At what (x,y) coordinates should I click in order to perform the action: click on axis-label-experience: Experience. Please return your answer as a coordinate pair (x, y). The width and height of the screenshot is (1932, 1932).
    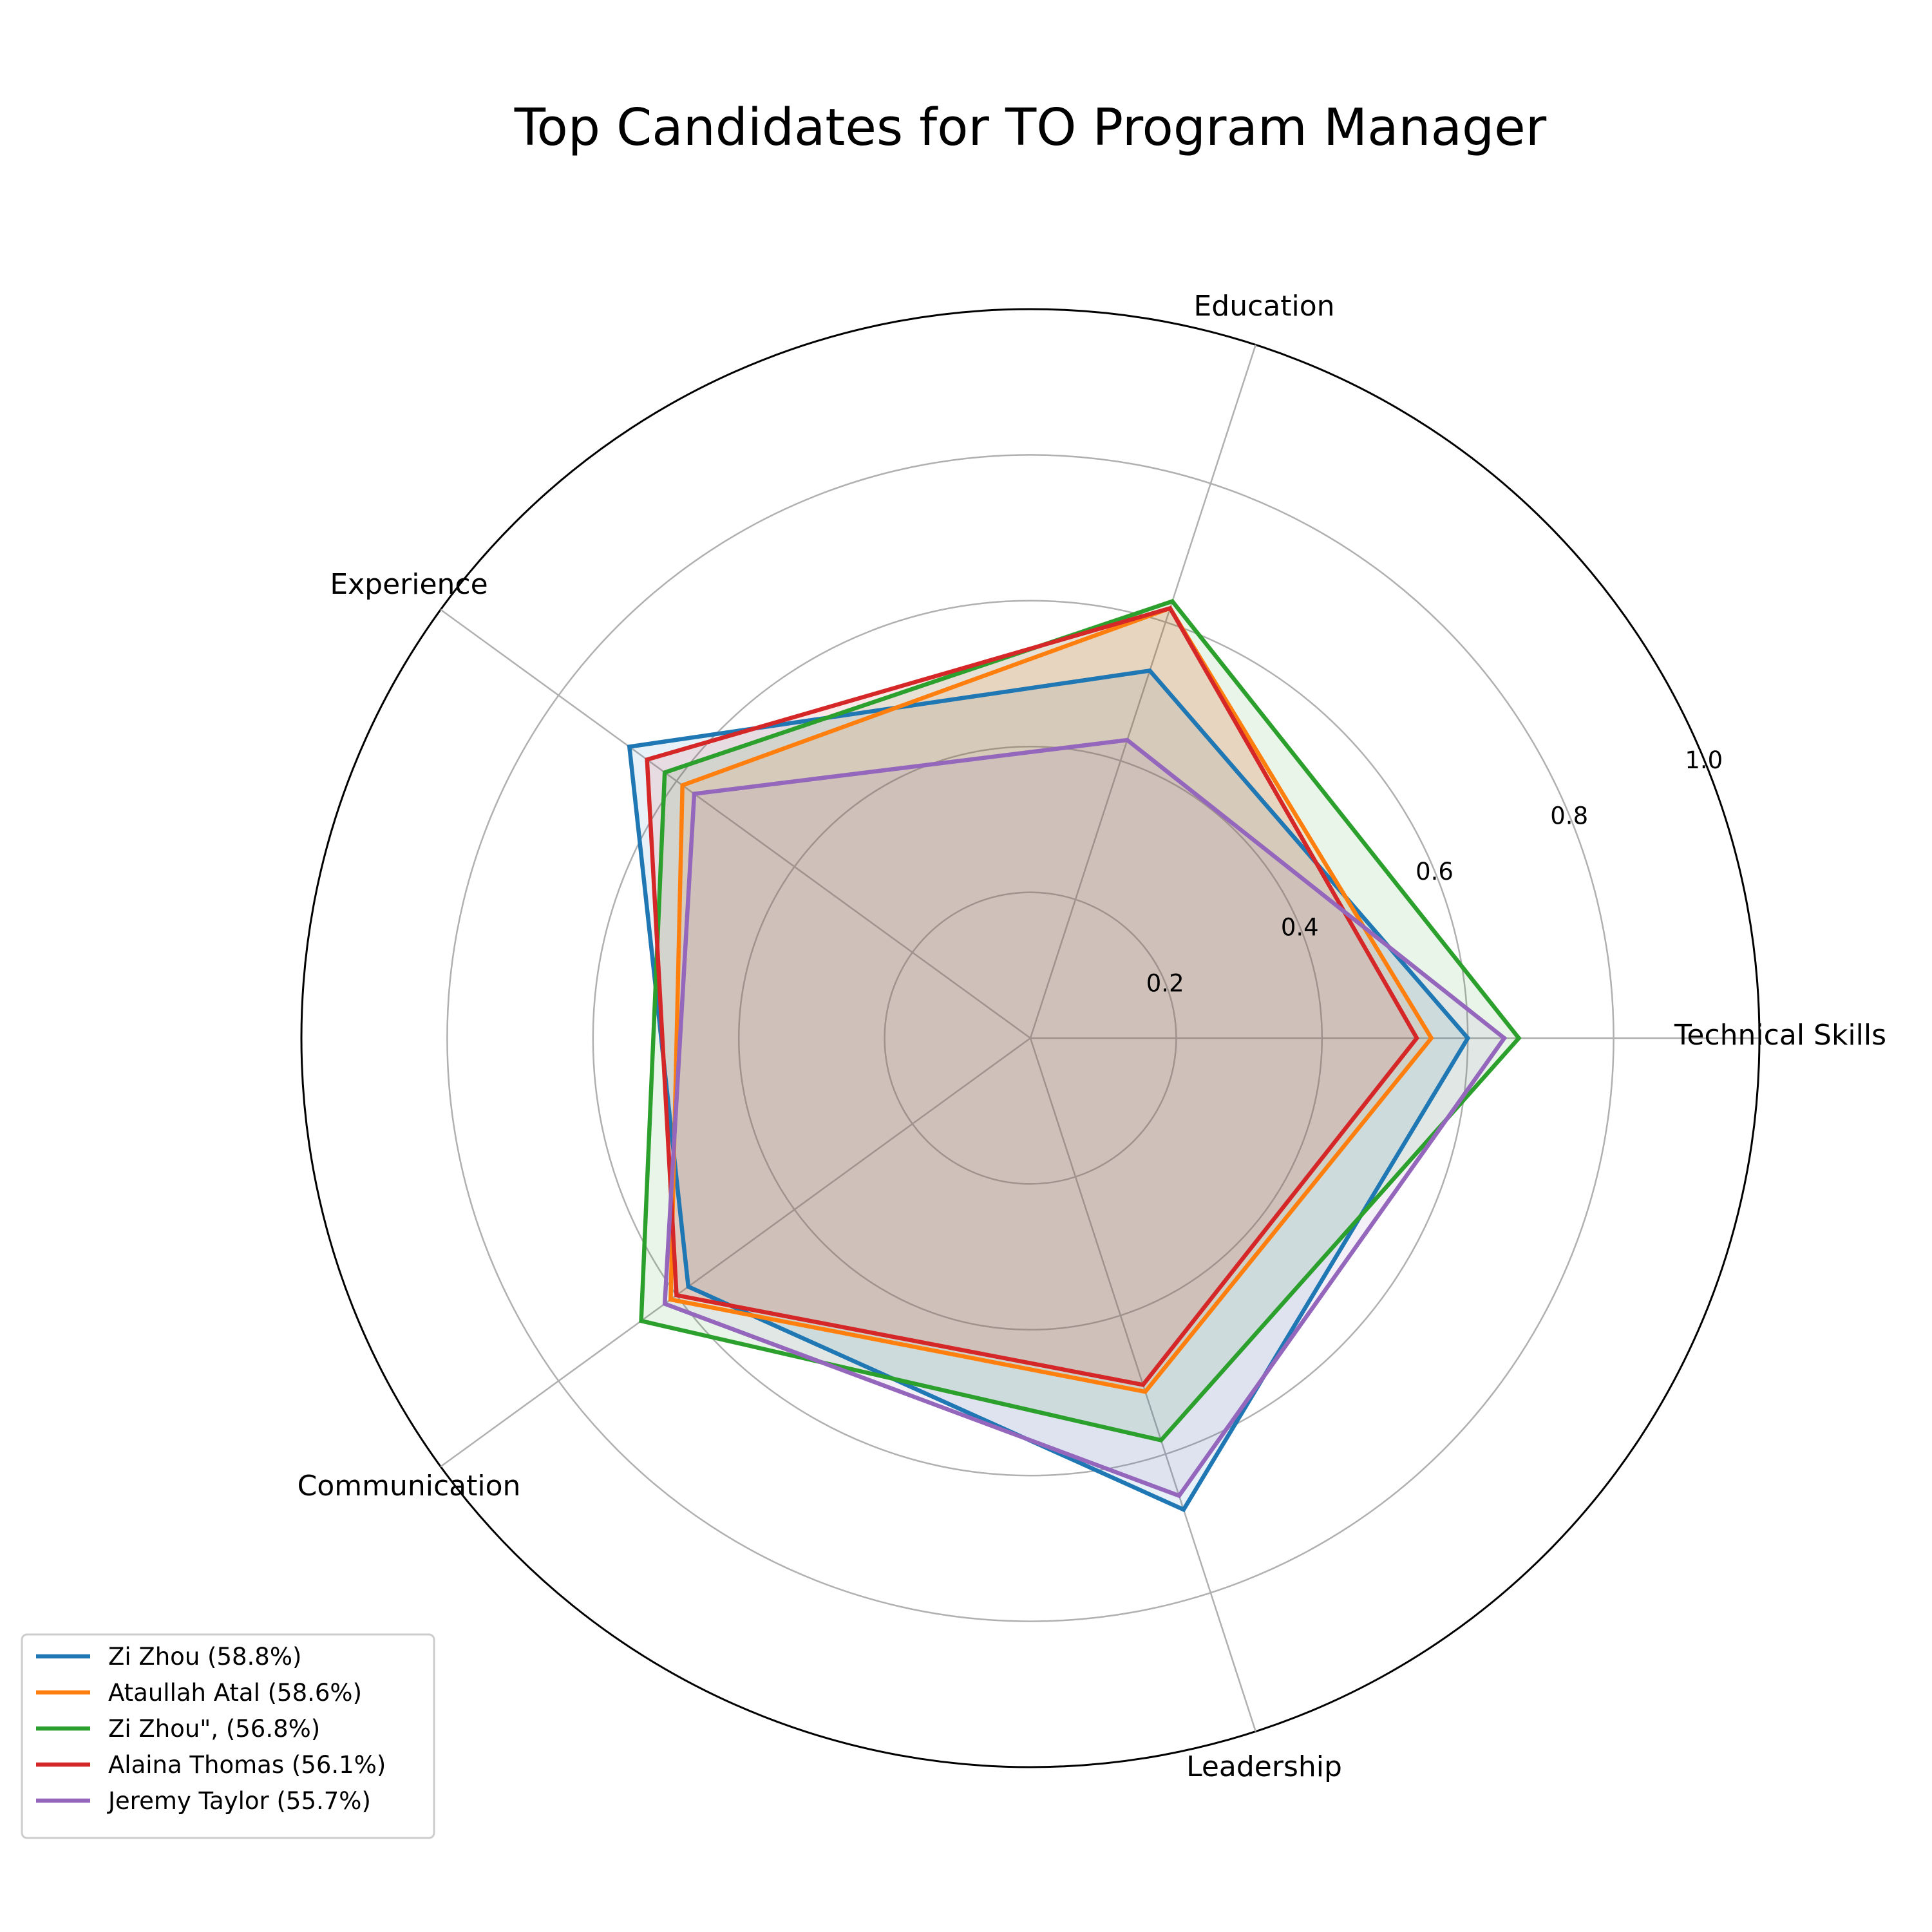
    Looking at the image, I should click on (409, 585).